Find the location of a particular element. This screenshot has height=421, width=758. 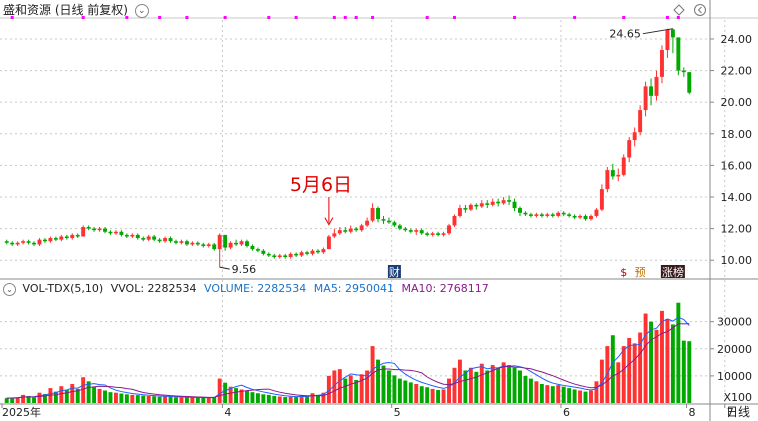

date-tick-label: 8 is located at coordinates (692, 412).